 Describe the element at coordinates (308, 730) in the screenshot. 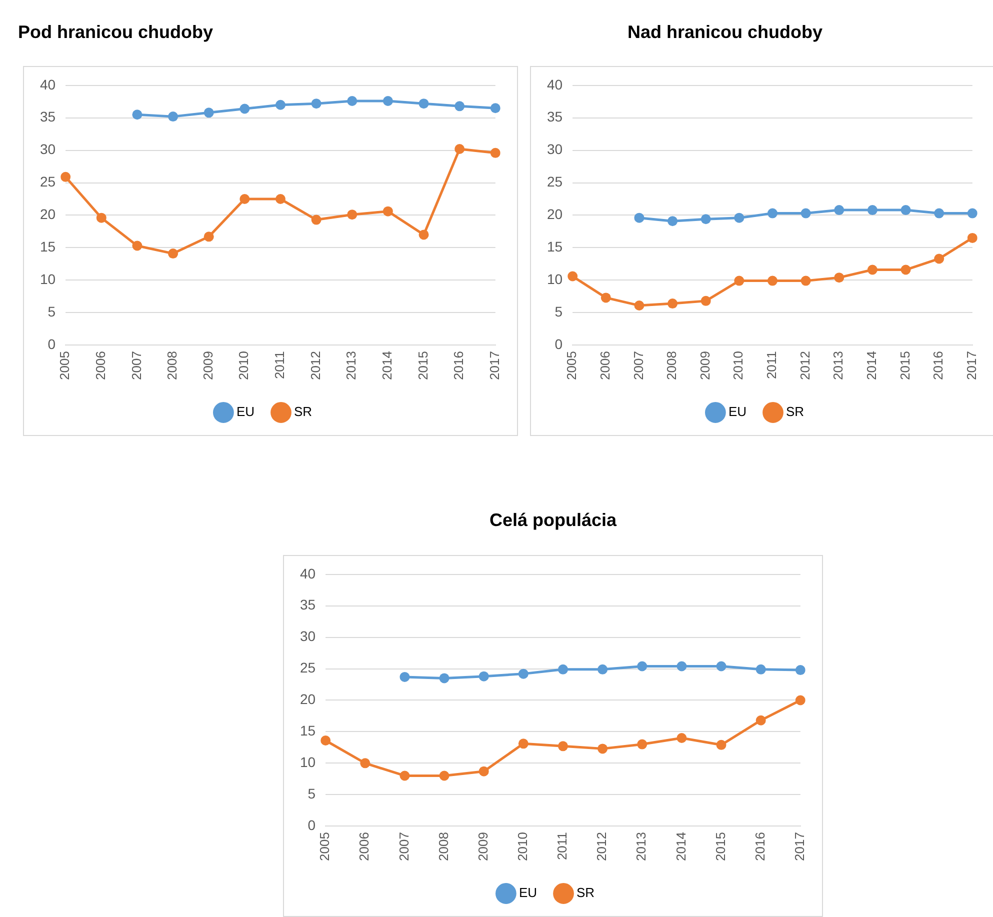

I see `y-tick-label: 15` at that location.